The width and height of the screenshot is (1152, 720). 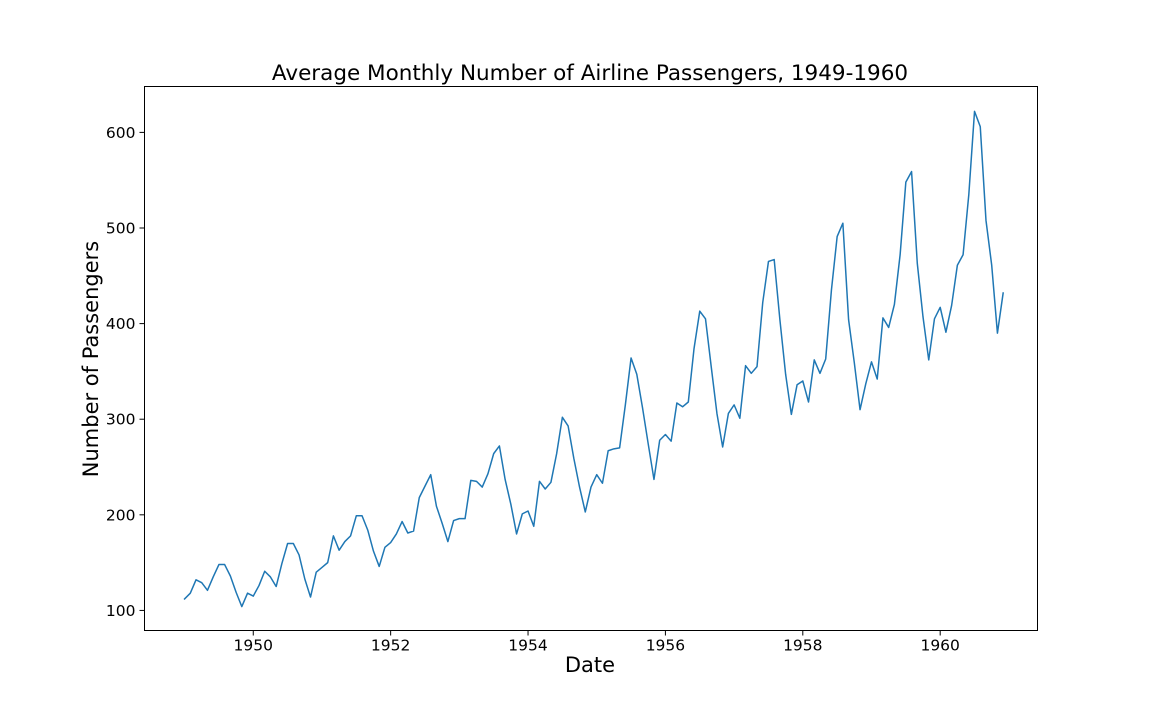 What do you see at coordinates (121, 515) in the screenshot?
I see `y-tick-label: 200` at bounding box center [121, 515].